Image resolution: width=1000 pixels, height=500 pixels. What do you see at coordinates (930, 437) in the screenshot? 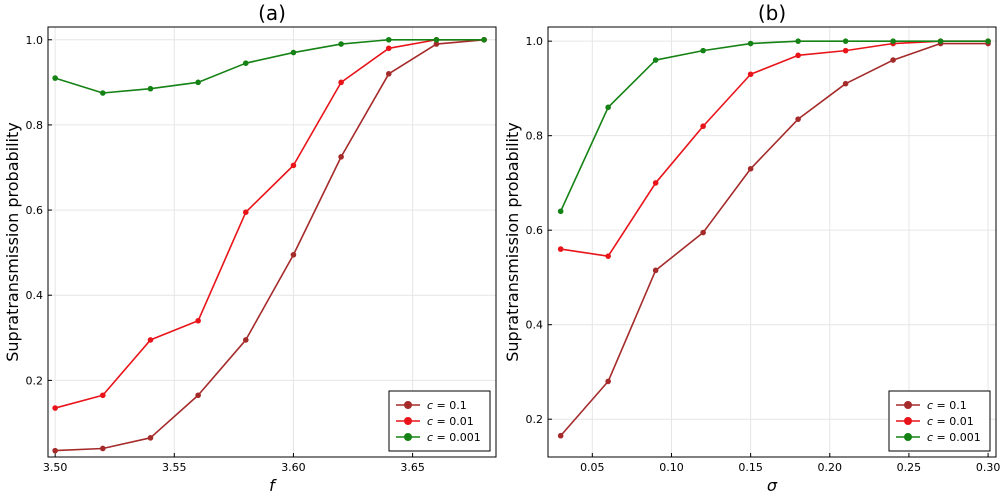
I see `panel-b-legend-var-3: c` at bounding box center [930, 437].